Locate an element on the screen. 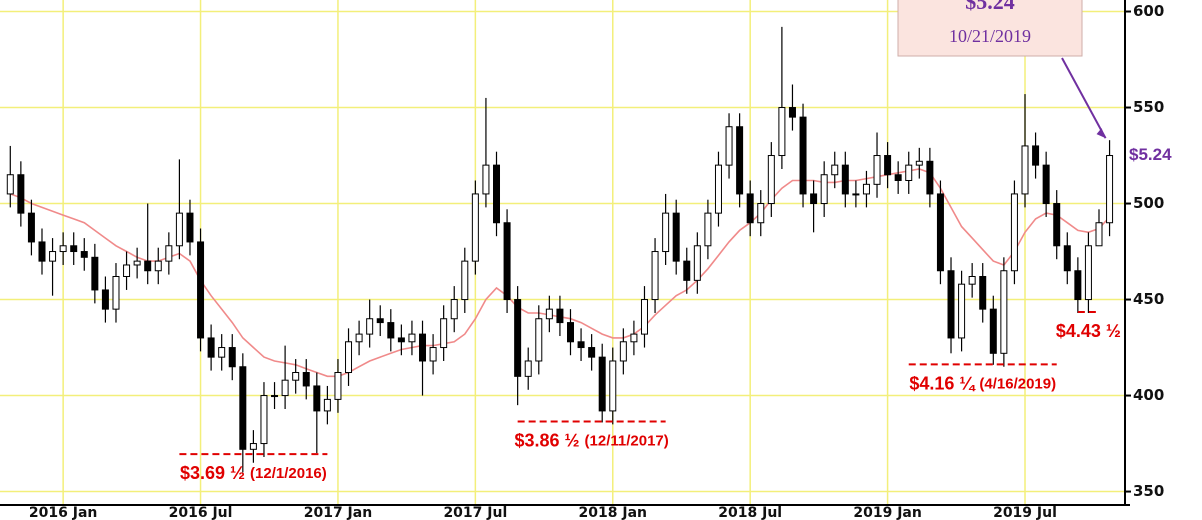 This screenshot has width=1202, height=520. x-tick-label: 2016 Jan is located at coordinates (63, 512).